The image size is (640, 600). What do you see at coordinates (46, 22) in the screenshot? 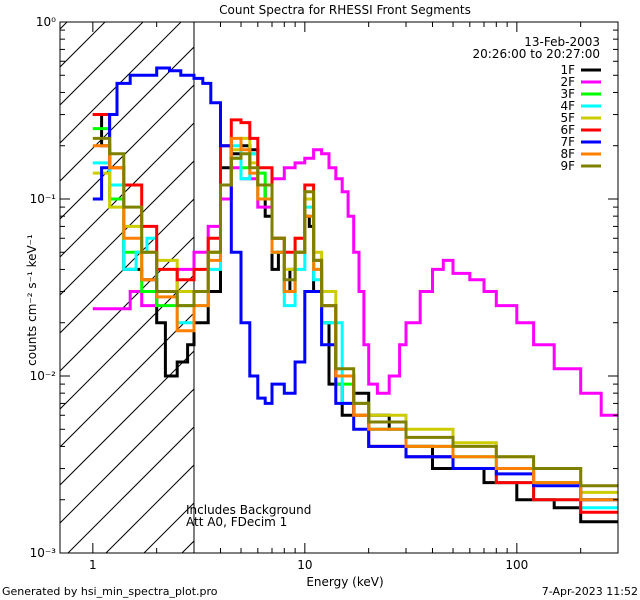
I see `y-tick-label: 10⁰` at bounding box center [46, 22].